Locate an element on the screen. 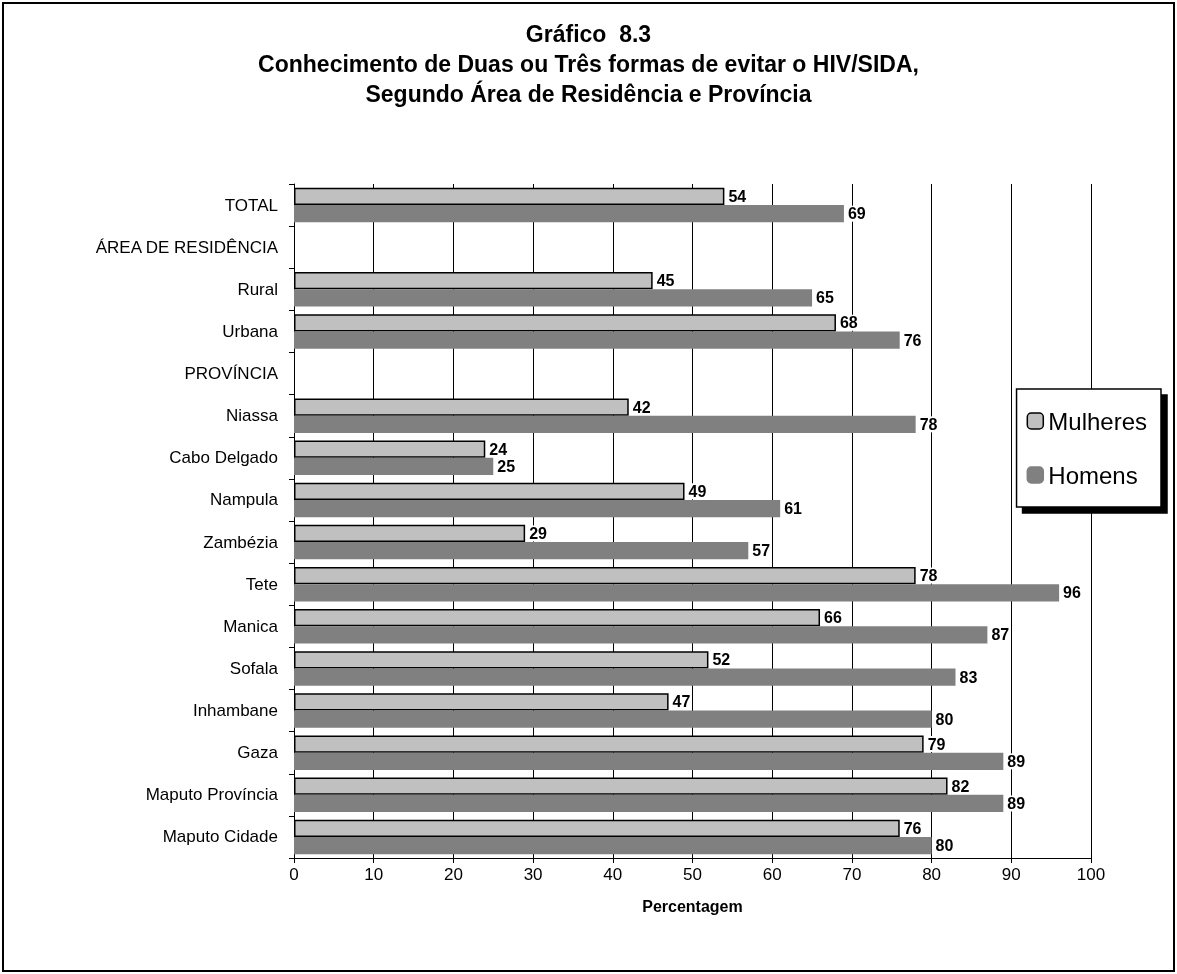 The width and height of the screenshot is (1177, 974). data-label: 49 is located at coordinates (697, 491).